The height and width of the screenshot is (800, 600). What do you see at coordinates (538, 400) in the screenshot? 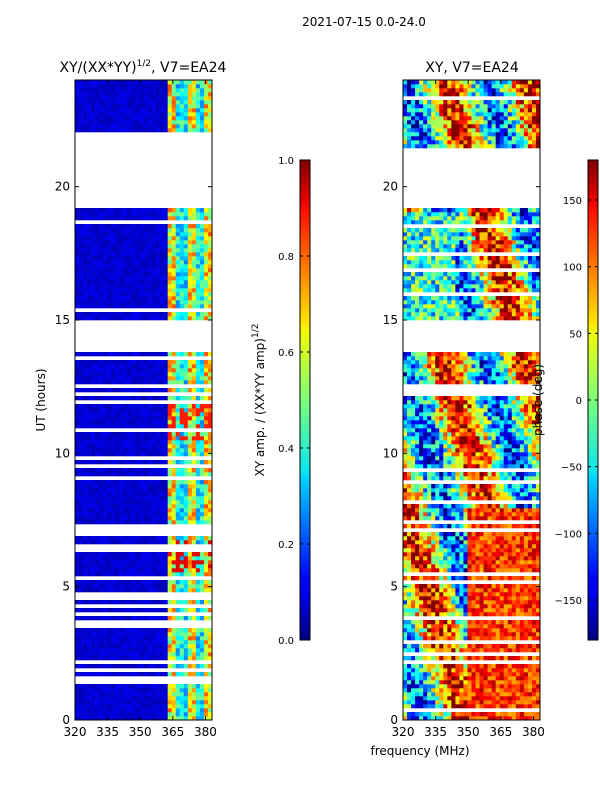
I see `phase-colorbar-label: phase (deg)` at bounding box center [538, 400].